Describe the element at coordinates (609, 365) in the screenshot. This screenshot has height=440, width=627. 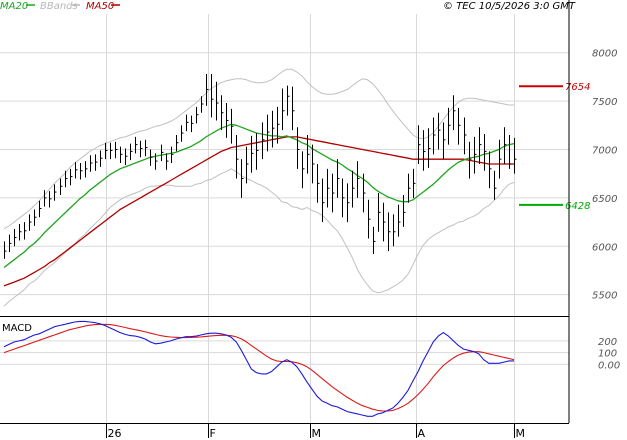
I see `macd-tick-label: 0.00` at that location.